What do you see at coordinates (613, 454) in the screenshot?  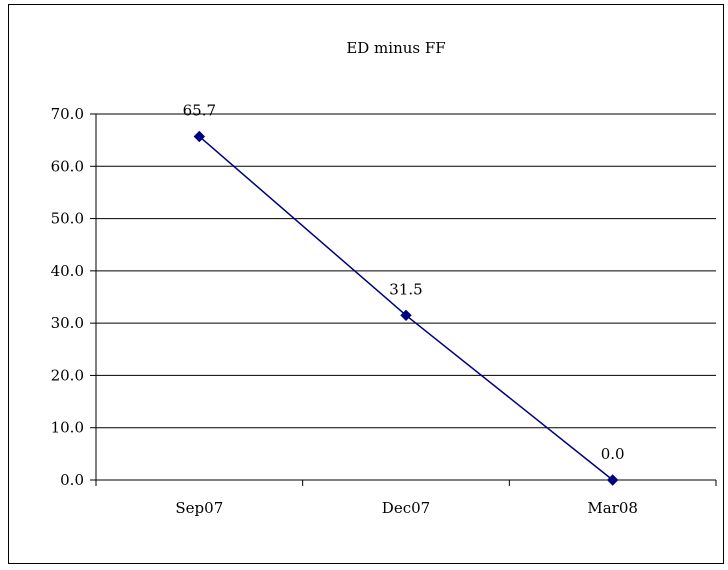 I see `data-label: 0.0` at bounding box center [613, 454].